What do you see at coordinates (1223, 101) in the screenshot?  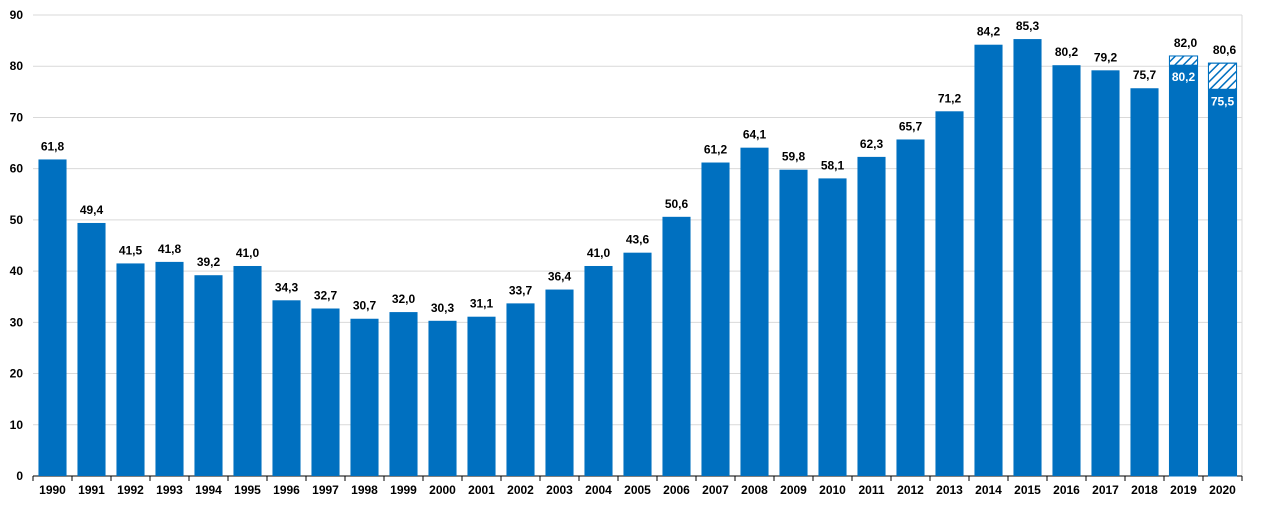 I see `data-label: 75,5` at bounding box center [1223, 101].